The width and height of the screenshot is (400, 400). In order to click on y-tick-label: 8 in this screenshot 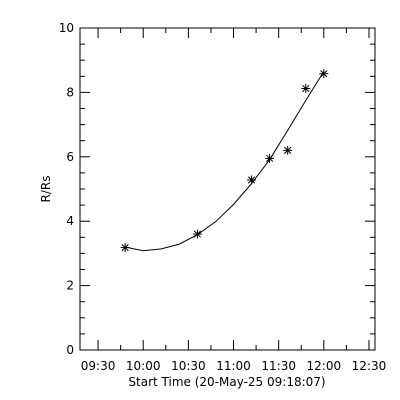, I will do `click(70, 92)`.